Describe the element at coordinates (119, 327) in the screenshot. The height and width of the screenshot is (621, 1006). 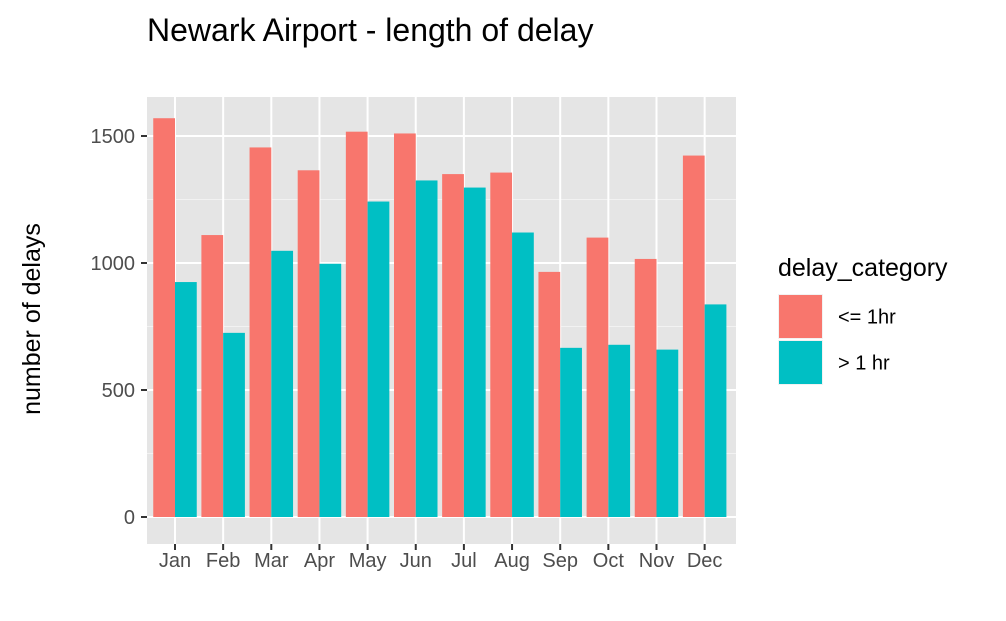
I see `y-axis: 0 500 1000 1500` at that location.